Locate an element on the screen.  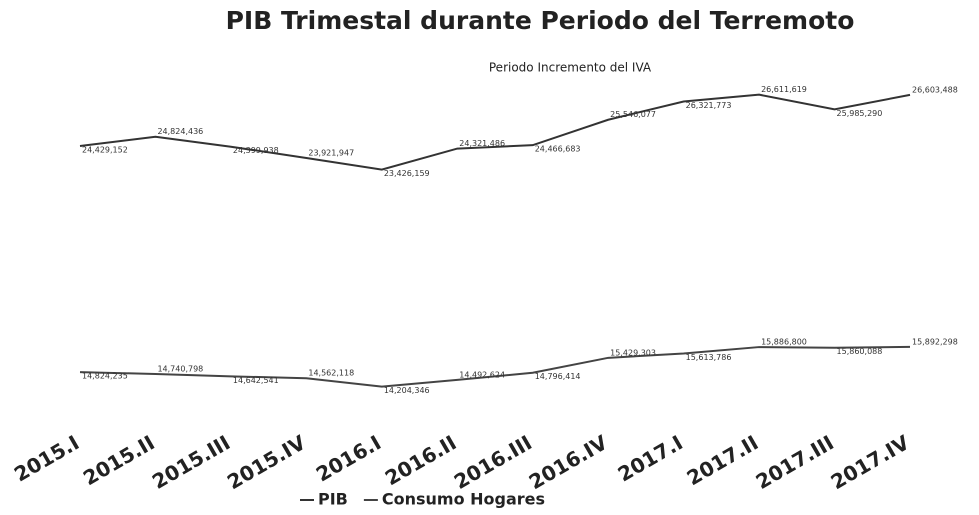
x-tick-label: 2016.I is located at coordinates (348, 458).